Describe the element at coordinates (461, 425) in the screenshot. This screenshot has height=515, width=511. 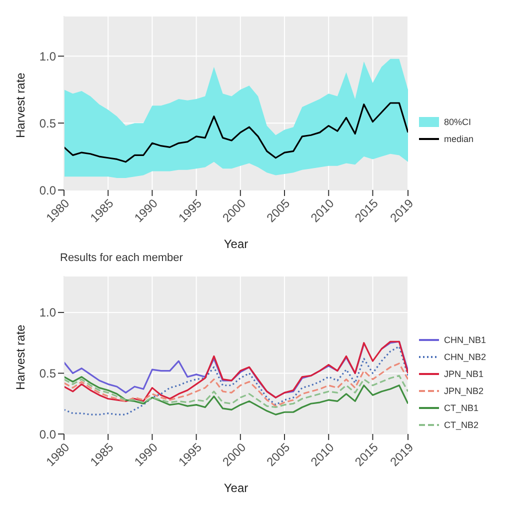
I see `legend-label: CT_NB2` at that location.